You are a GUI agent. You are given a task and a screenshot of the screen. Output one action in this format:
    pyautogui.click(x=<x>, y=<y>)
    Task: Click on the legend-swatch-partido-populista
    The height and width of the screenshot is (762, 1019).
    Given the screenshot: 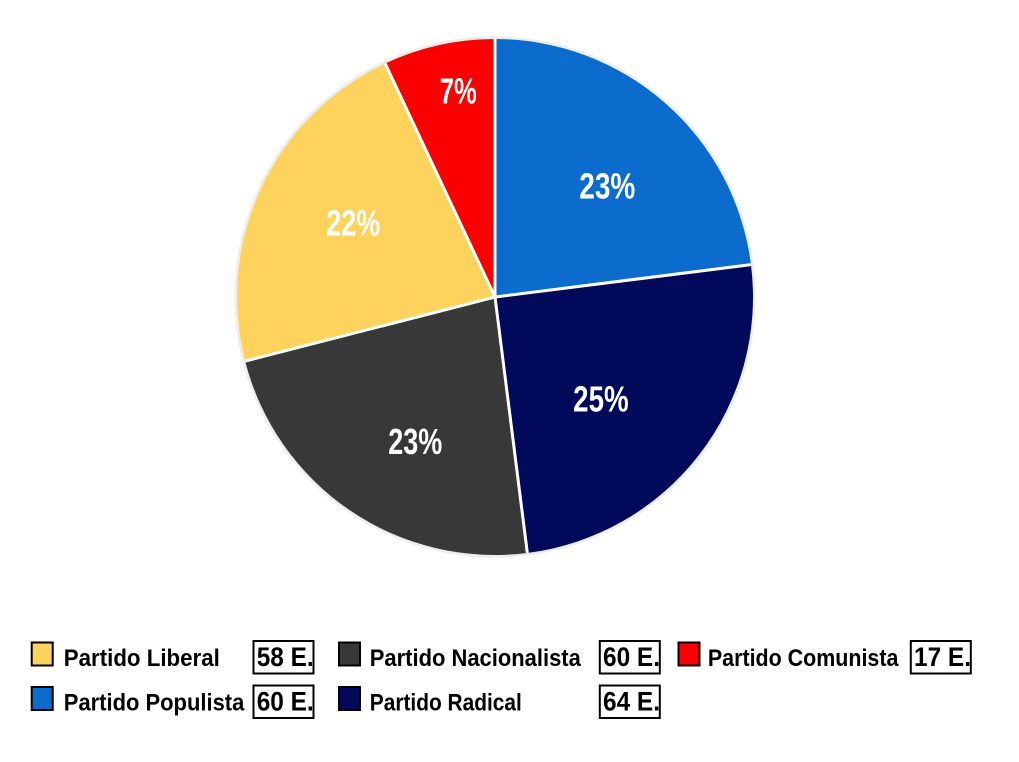 What is the action you would take?
    pyautogui.click(x=42, y=698)
    